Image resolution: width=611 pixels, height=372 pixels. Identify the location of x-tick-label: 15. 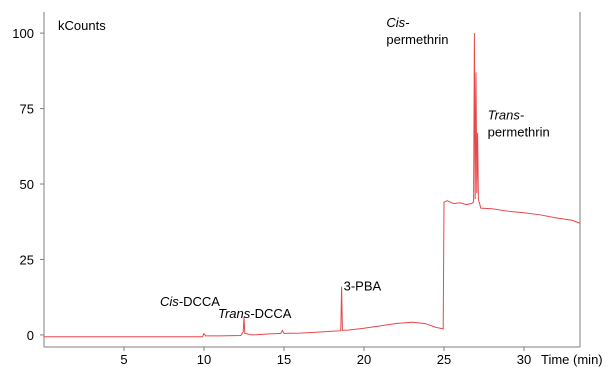
(284, 359).